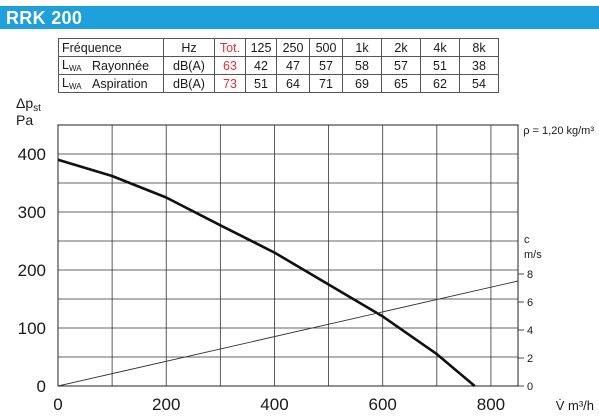  What do you see at coordinates (575, 405) in the screenshot?
I see `x-axis-label: V̇ m³/h` at bounding box center [575, 405].